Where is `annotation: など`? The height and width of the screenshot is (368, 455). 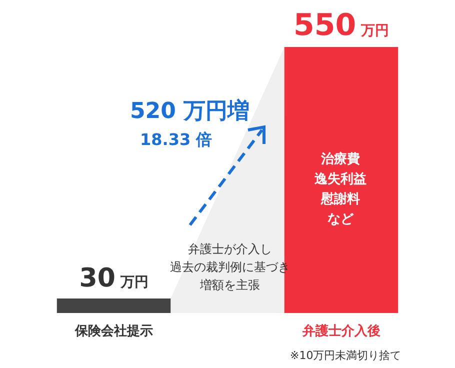
annotation: など is located at coordinates (340, 220).